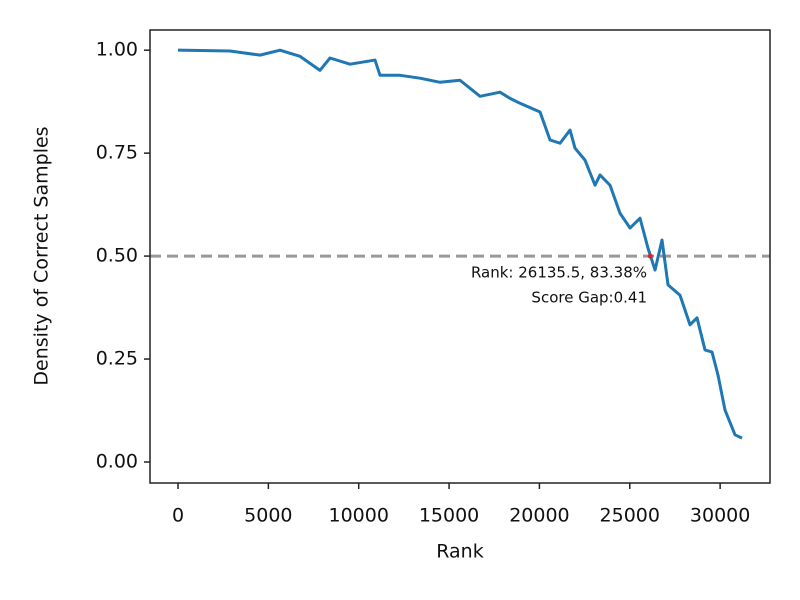  What do you see at coordinates (358, 516) in the screenshot?
I see `x-tick-label: 10000` at bounding box center [358, 516].